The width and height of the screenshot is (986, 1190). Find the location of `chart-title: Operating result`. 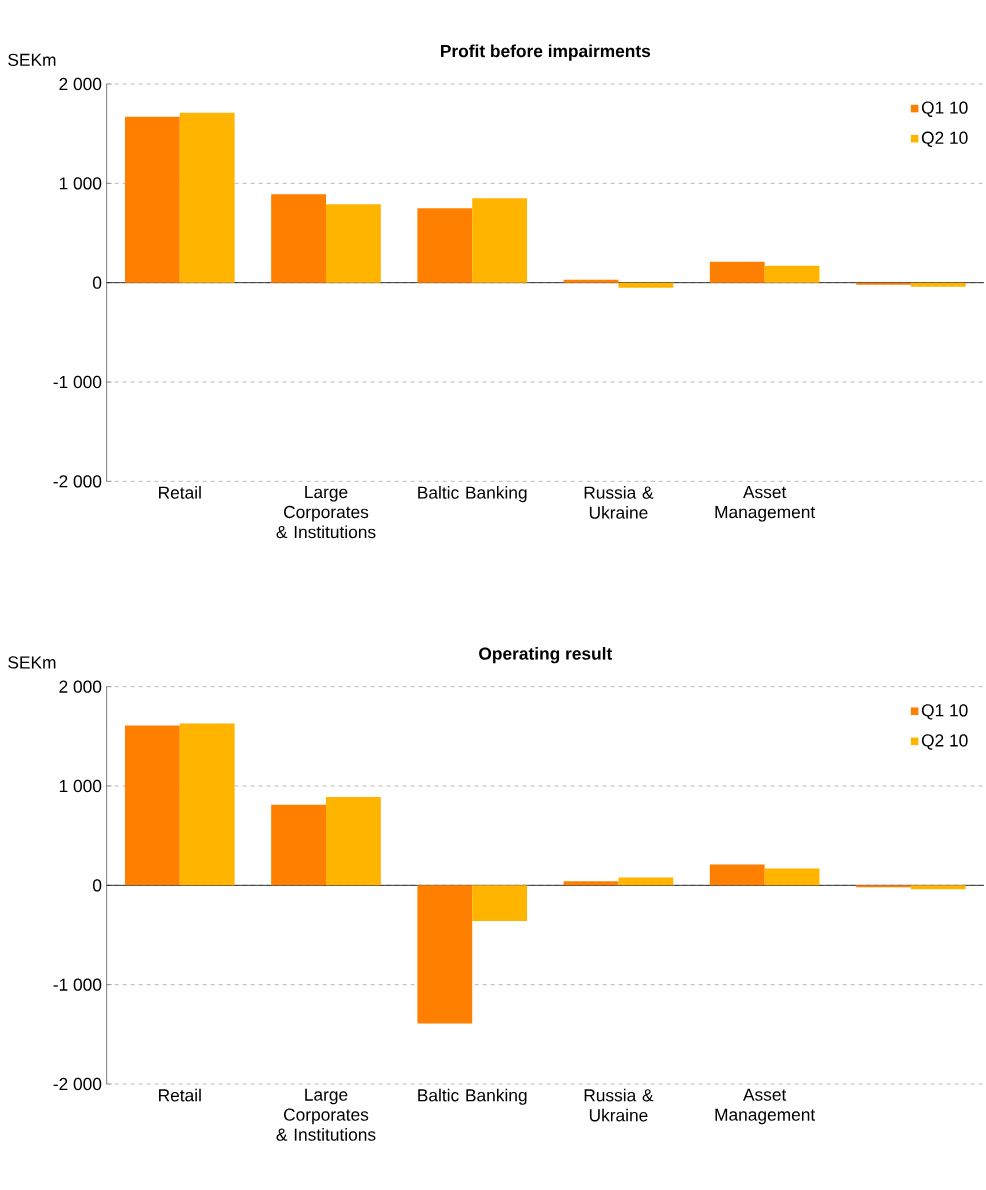

chart-title: Operating result is located at coordinates (546, 655).